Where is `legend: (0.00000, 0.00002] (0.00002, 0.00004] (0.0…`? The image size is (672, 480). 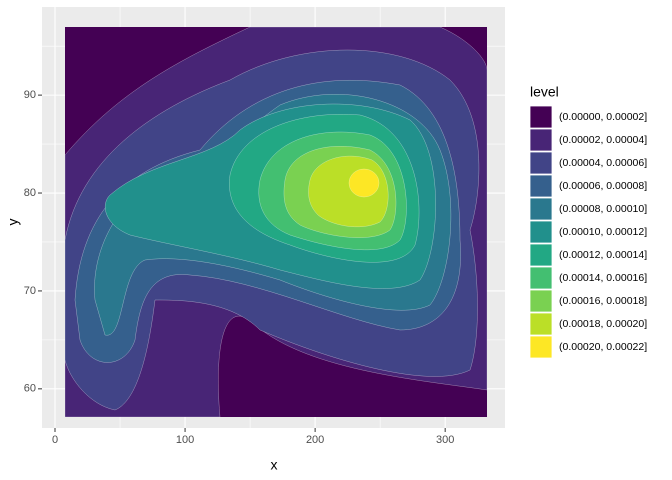 legend: (0.00000, 0.00002] (0.00002, 0.00004] (0.0… is located at coordinates (588, 232).